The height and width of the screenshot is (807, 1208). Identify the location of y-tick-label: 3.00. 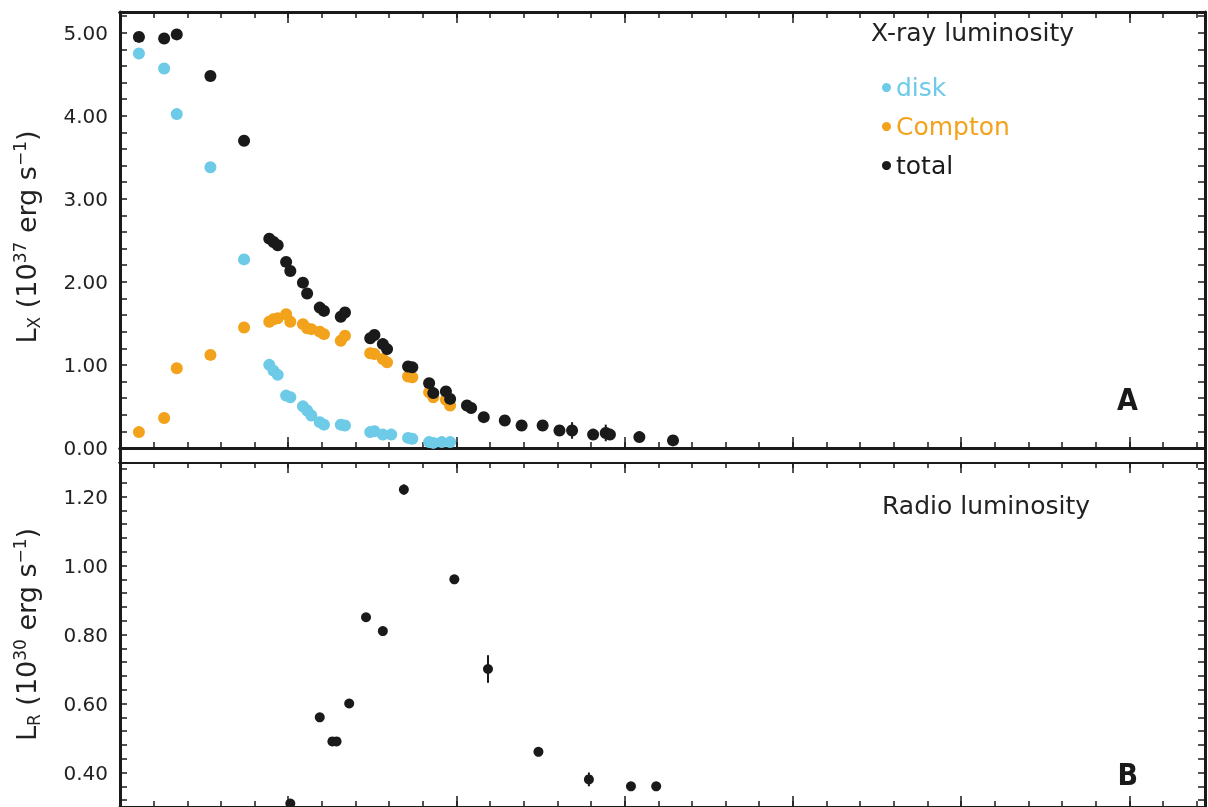
(85, 198).